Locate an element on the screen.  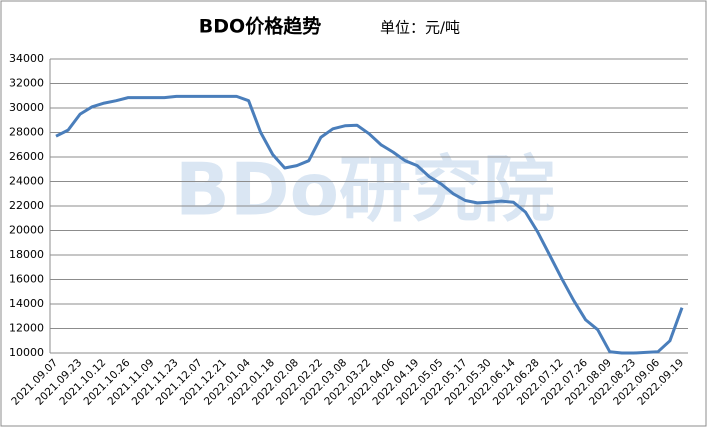
watermark: BDo研究院 is located at coordinates (365, 190).